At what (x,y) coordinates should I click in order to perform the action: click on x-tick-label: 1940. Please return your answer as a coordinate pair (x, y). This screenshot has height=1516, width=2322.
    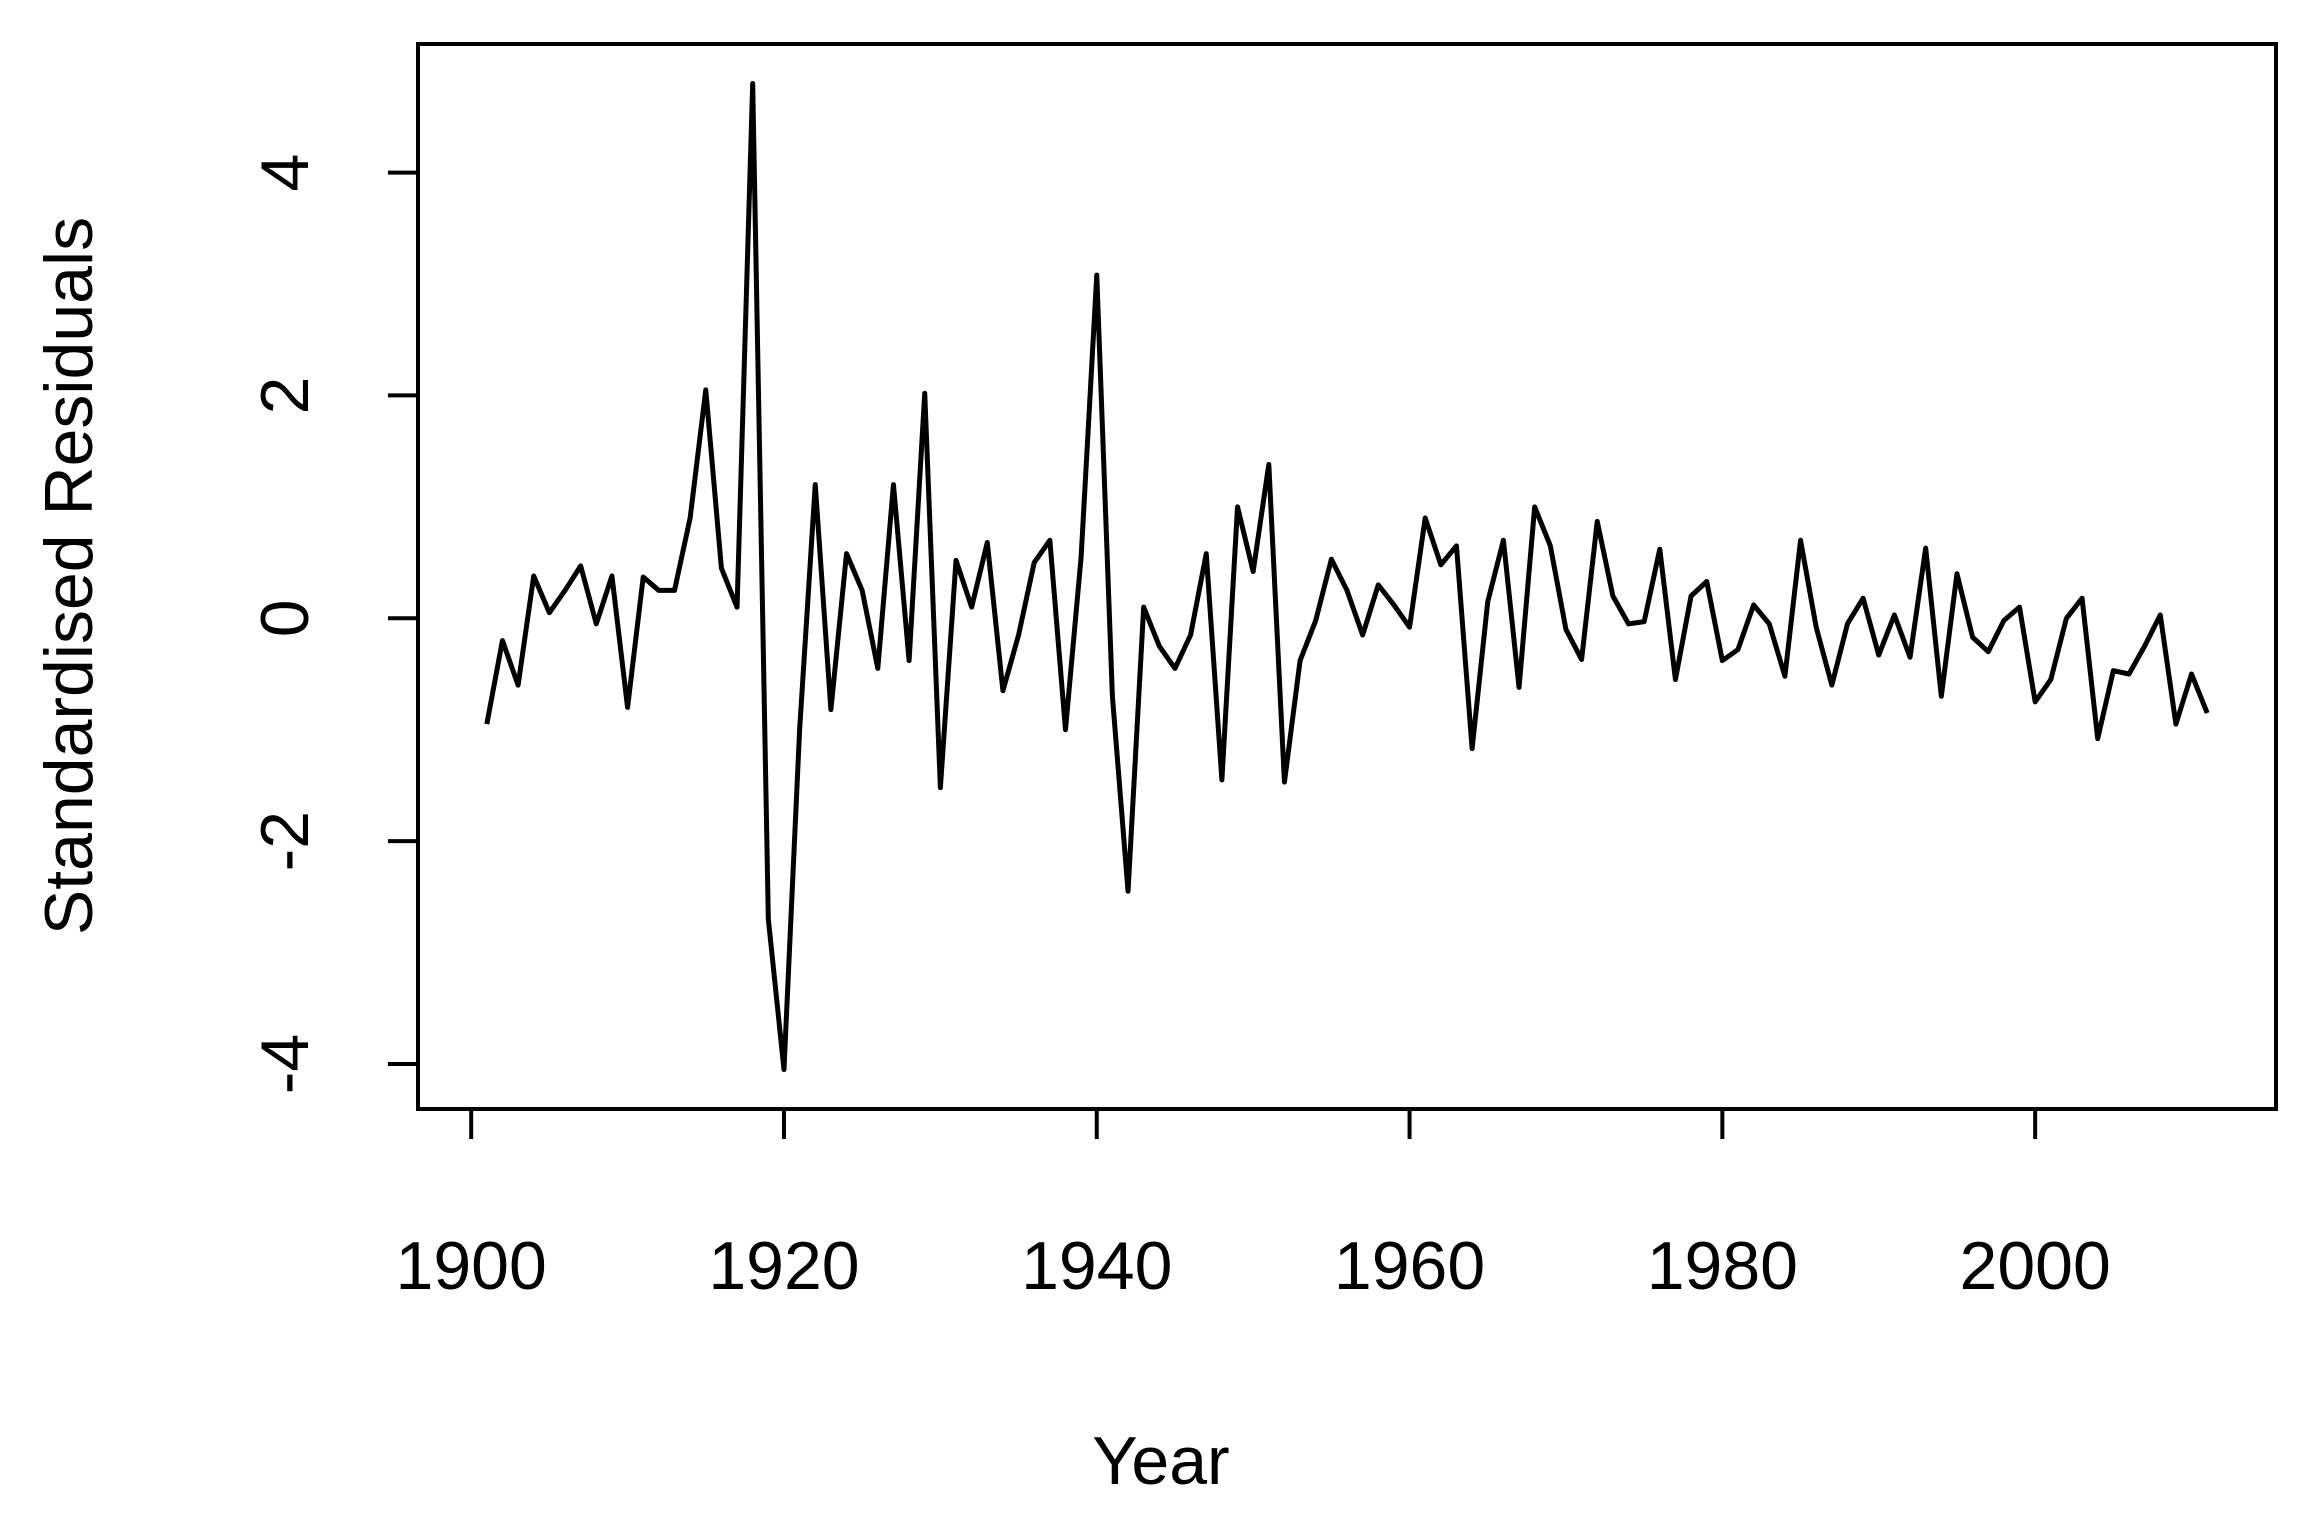
    Looking at the image, I should click on (1096, 1266).